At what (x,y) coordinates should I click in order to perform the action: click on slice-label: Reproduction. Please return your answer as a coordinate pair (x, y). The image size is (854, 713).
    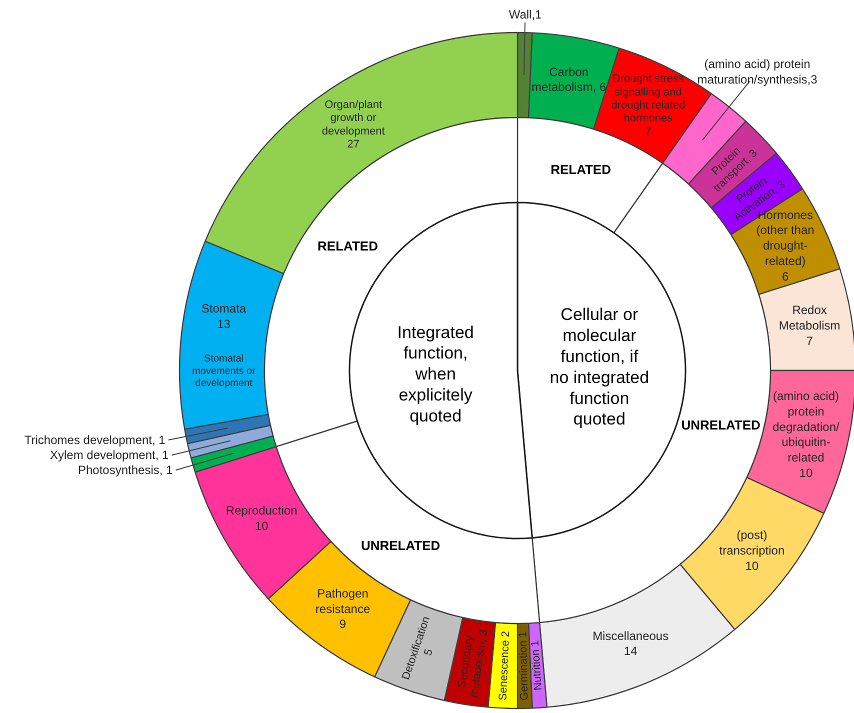
    Looking at the image, I should click on (262, 511).